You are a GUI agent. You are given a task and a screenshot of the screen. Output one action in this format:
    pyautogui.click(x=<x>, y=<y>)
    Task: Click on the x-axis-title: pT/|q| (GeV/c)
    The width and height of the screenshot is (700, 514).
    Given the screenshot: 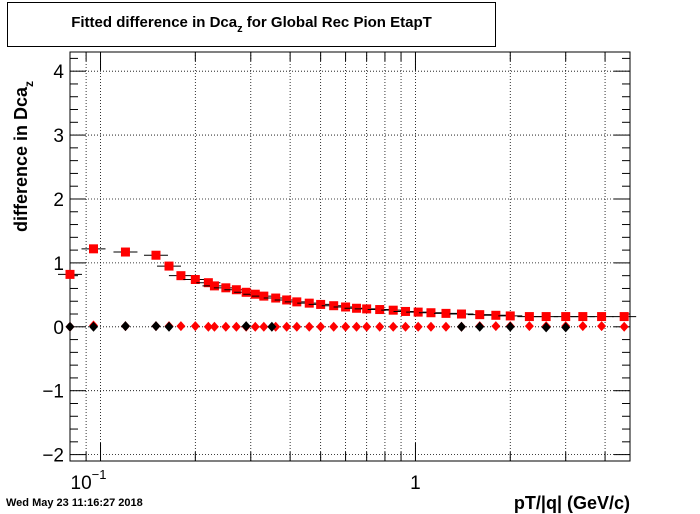 What is the action you would take?
    pyautogui.click(x=572, y=503)
    